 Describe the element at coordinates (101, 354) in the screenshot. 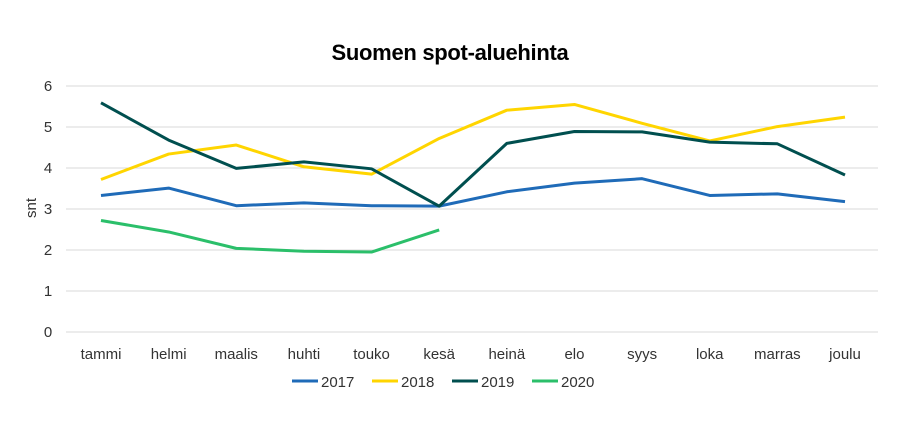

I see `x-tick-label: tammi` at that location.